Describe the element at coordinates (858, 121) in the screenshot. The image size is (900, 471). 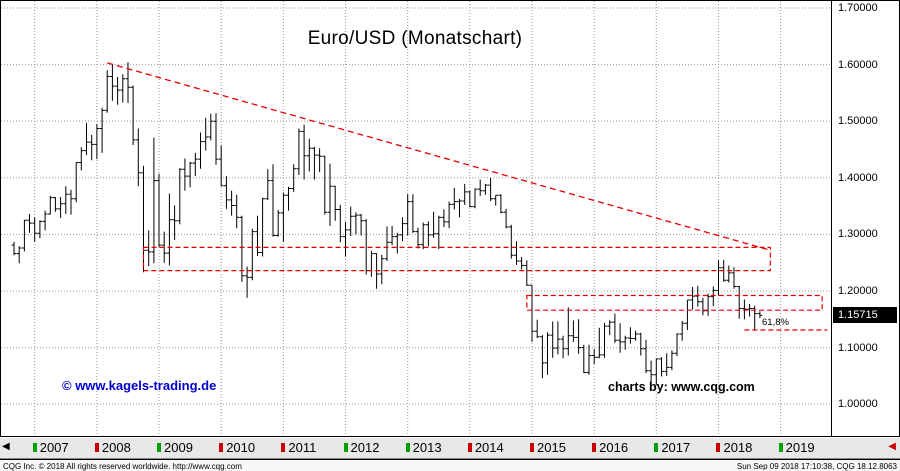
I see `price-axis-label: 1.50000` at that location.